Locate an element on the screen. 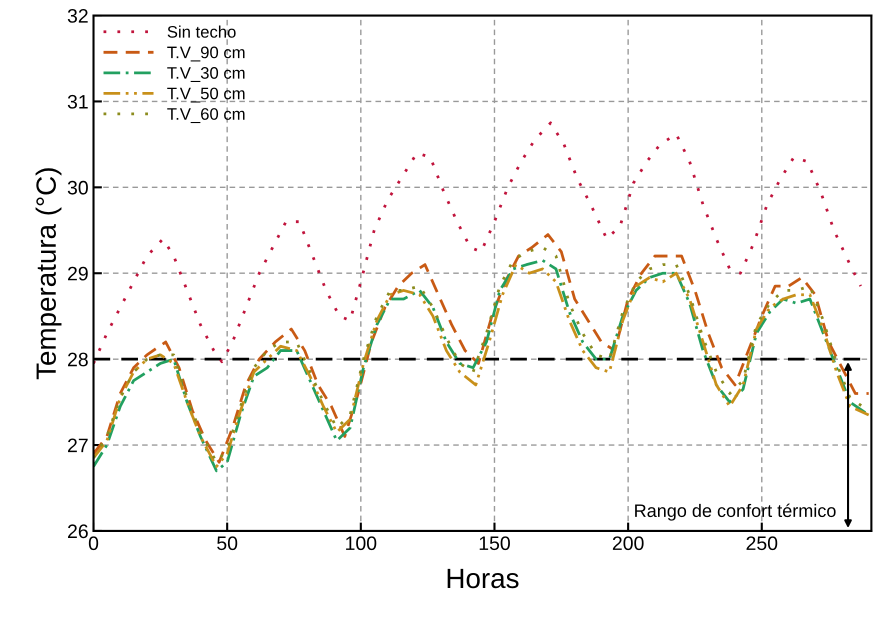 This screenshot has height=621, width=874. x-tick-label: 50 is located at coordinates (227, 543).